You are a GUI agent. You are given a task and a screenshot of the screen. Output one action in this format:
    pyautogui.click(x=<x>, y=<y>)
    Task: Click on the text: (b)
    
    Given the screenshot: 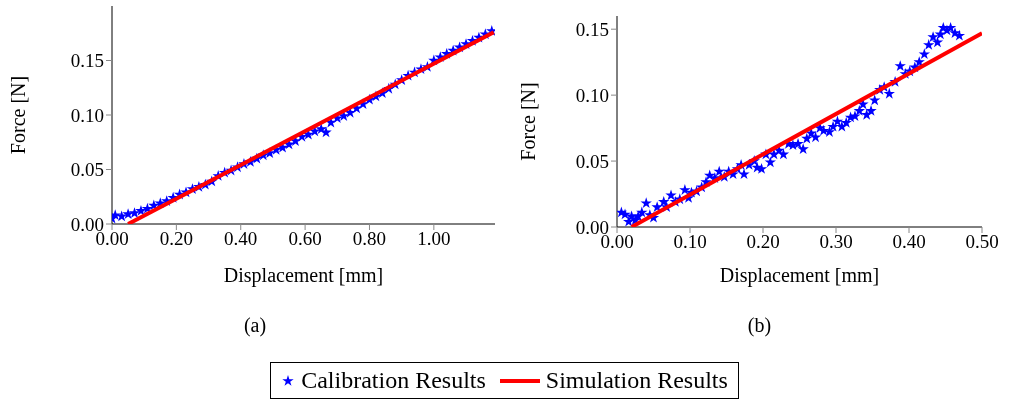 What is the action you would take?
    pyautogui.click(x=759, y=325)
    